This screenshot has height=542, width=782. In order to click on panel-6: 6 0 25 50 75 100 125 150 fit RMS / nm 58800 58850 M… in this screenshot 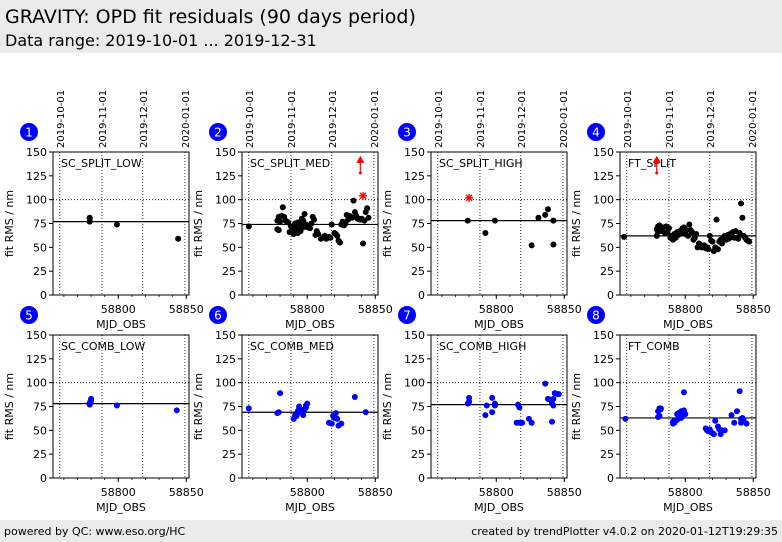, I will do `click(292, 410)`.